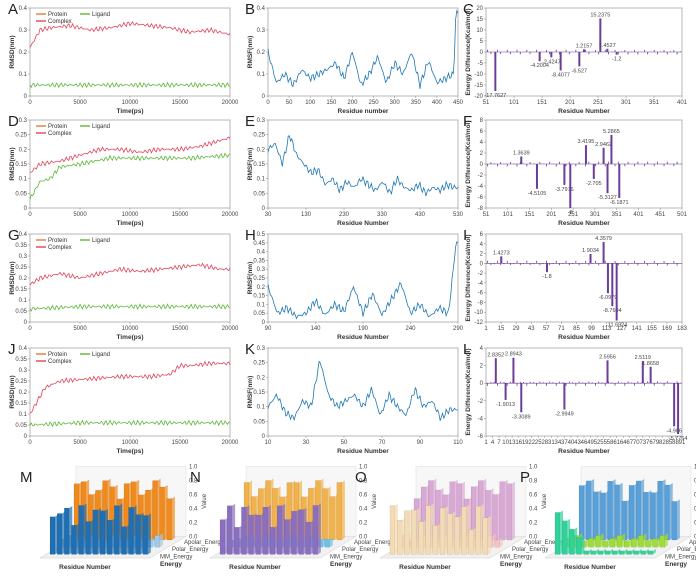 The width and height of the screenshot is (696, 586). Describe the element at coordinates (695, 537) in the screenshot. I see `z-tick-label: 0.0` at that location.